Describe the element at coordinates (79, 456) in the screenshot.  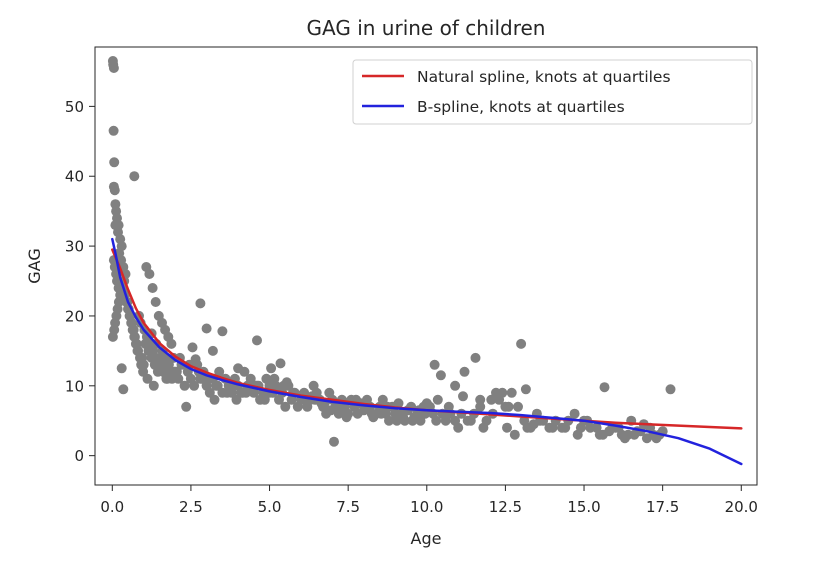
I see `y-tick-label: 0` at that location.